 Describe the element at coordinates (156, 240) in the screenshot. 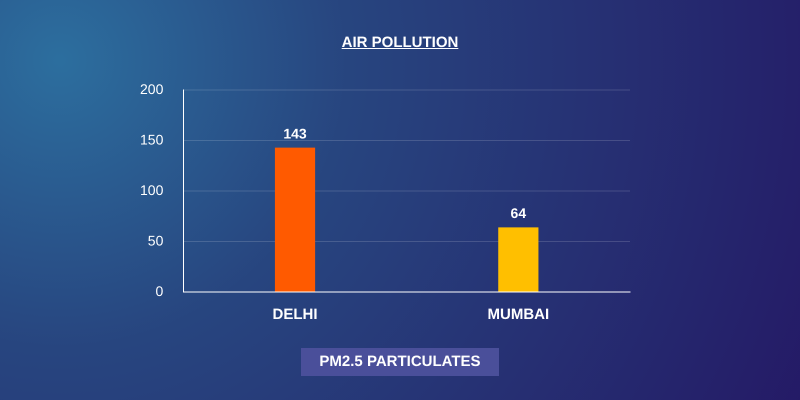

I see `y-tick-label: 50` at that location.